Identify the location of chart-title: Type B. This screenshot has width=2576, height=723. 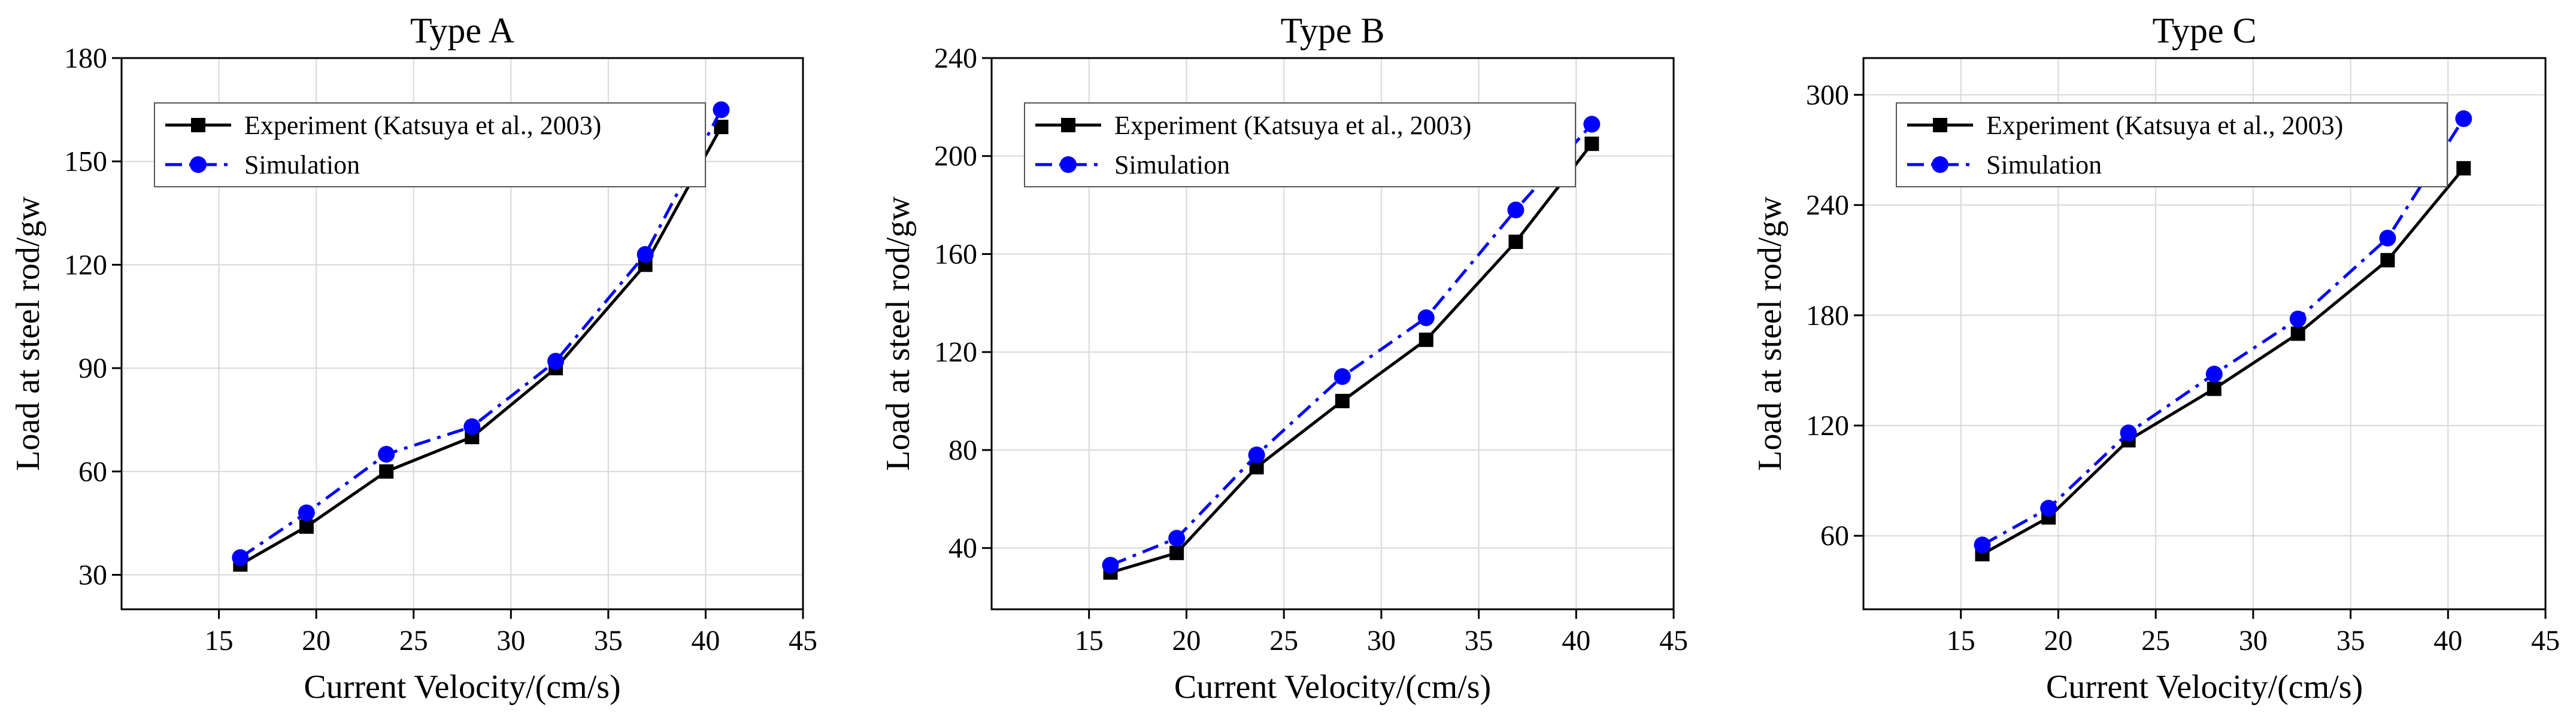
(1332, 30).